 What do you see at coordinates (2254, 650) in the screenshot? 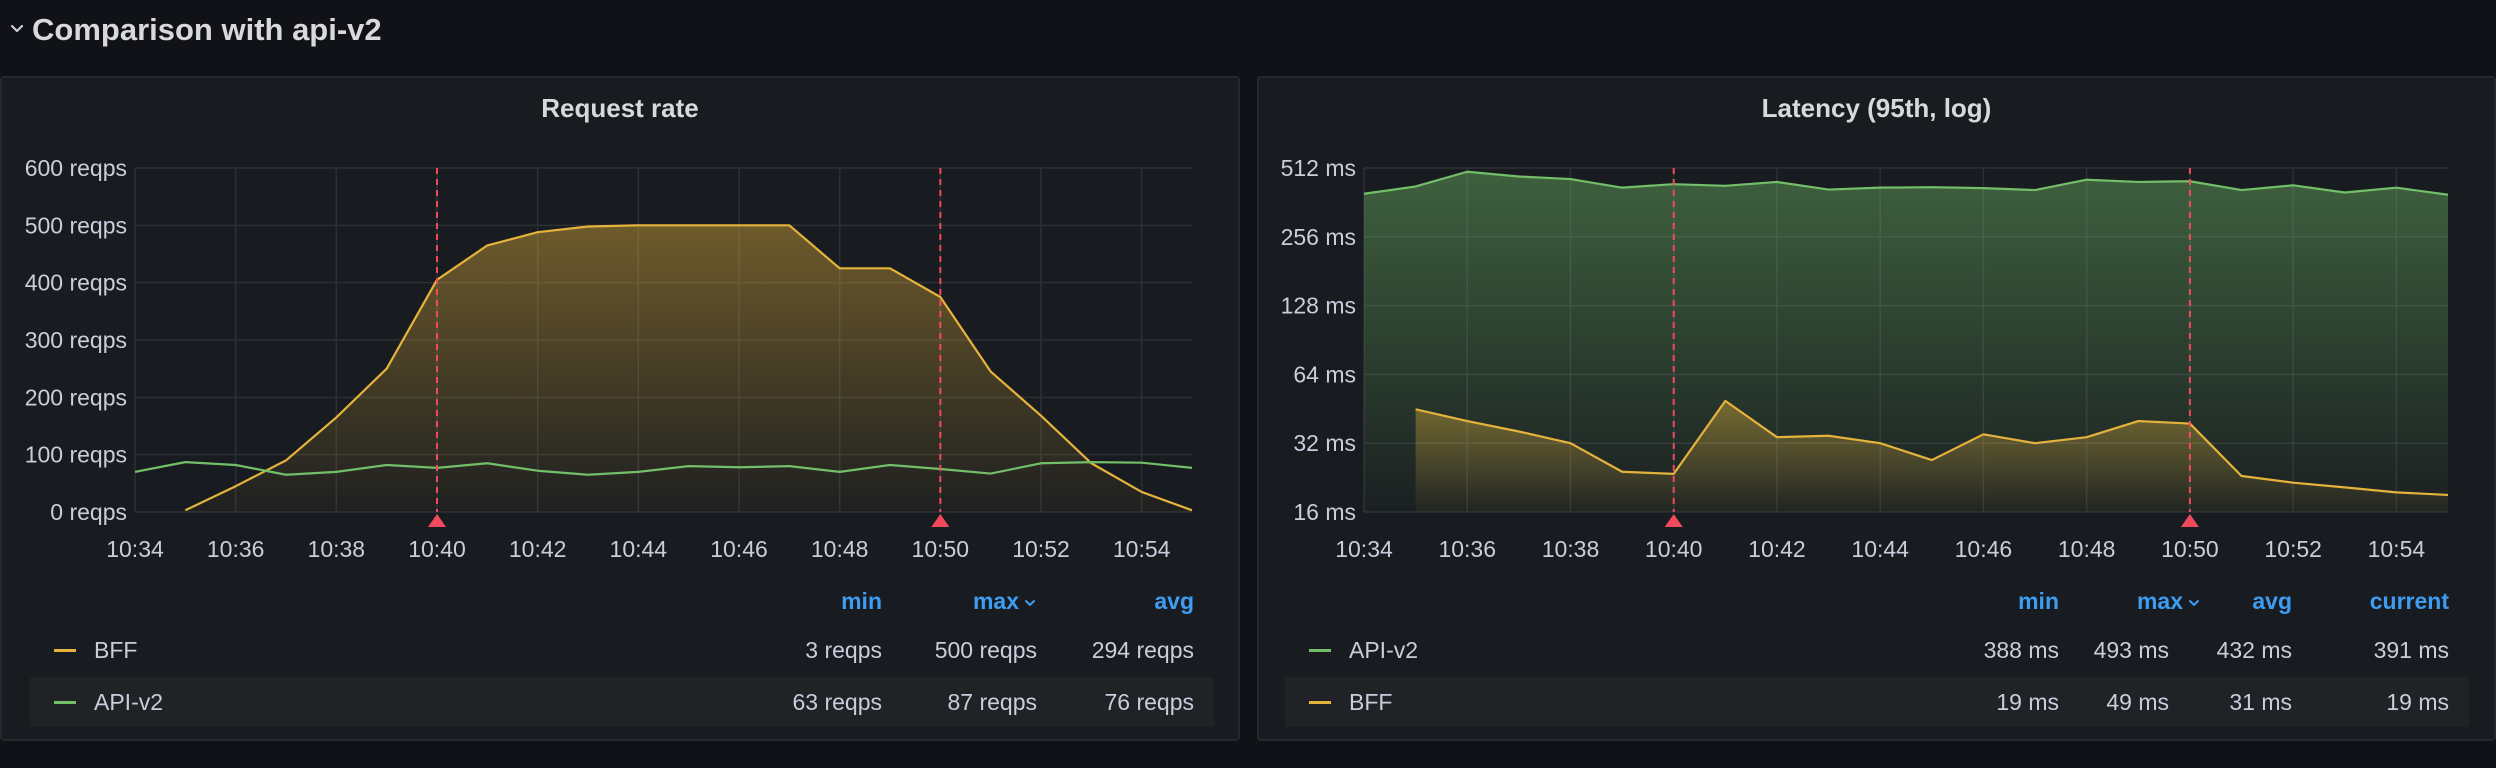
I see `legend-avg-value: 432 ms` at bounding box center [2254, 650].